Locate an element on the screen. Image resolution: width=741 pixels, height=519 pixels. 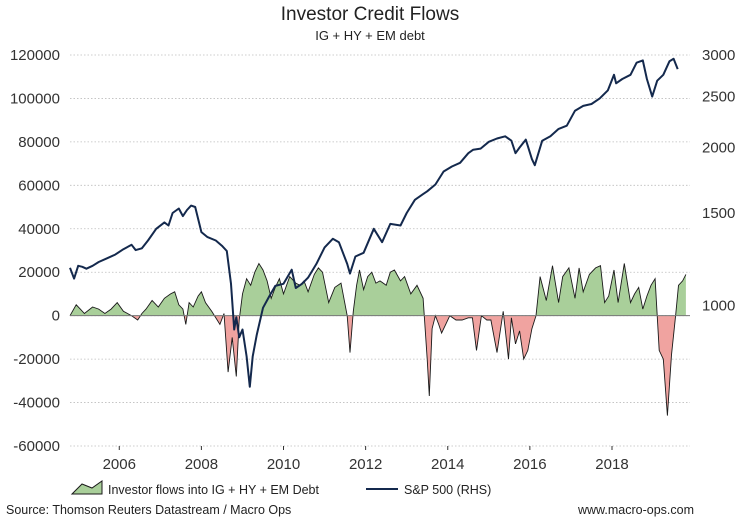
chart-title: Investor Credit Flows is located at coordinates (370, 14).